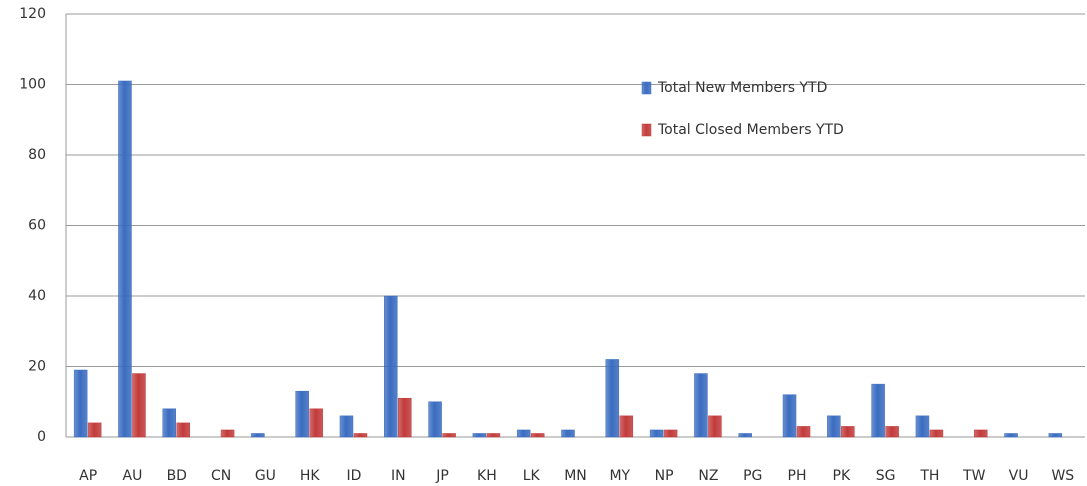 The height and width of the screenshot is (486, 1087). What do you see at coordinates (664, 476) in the screenshot?
I see `x-tick-label: NP` at bounding box center [664, 476].